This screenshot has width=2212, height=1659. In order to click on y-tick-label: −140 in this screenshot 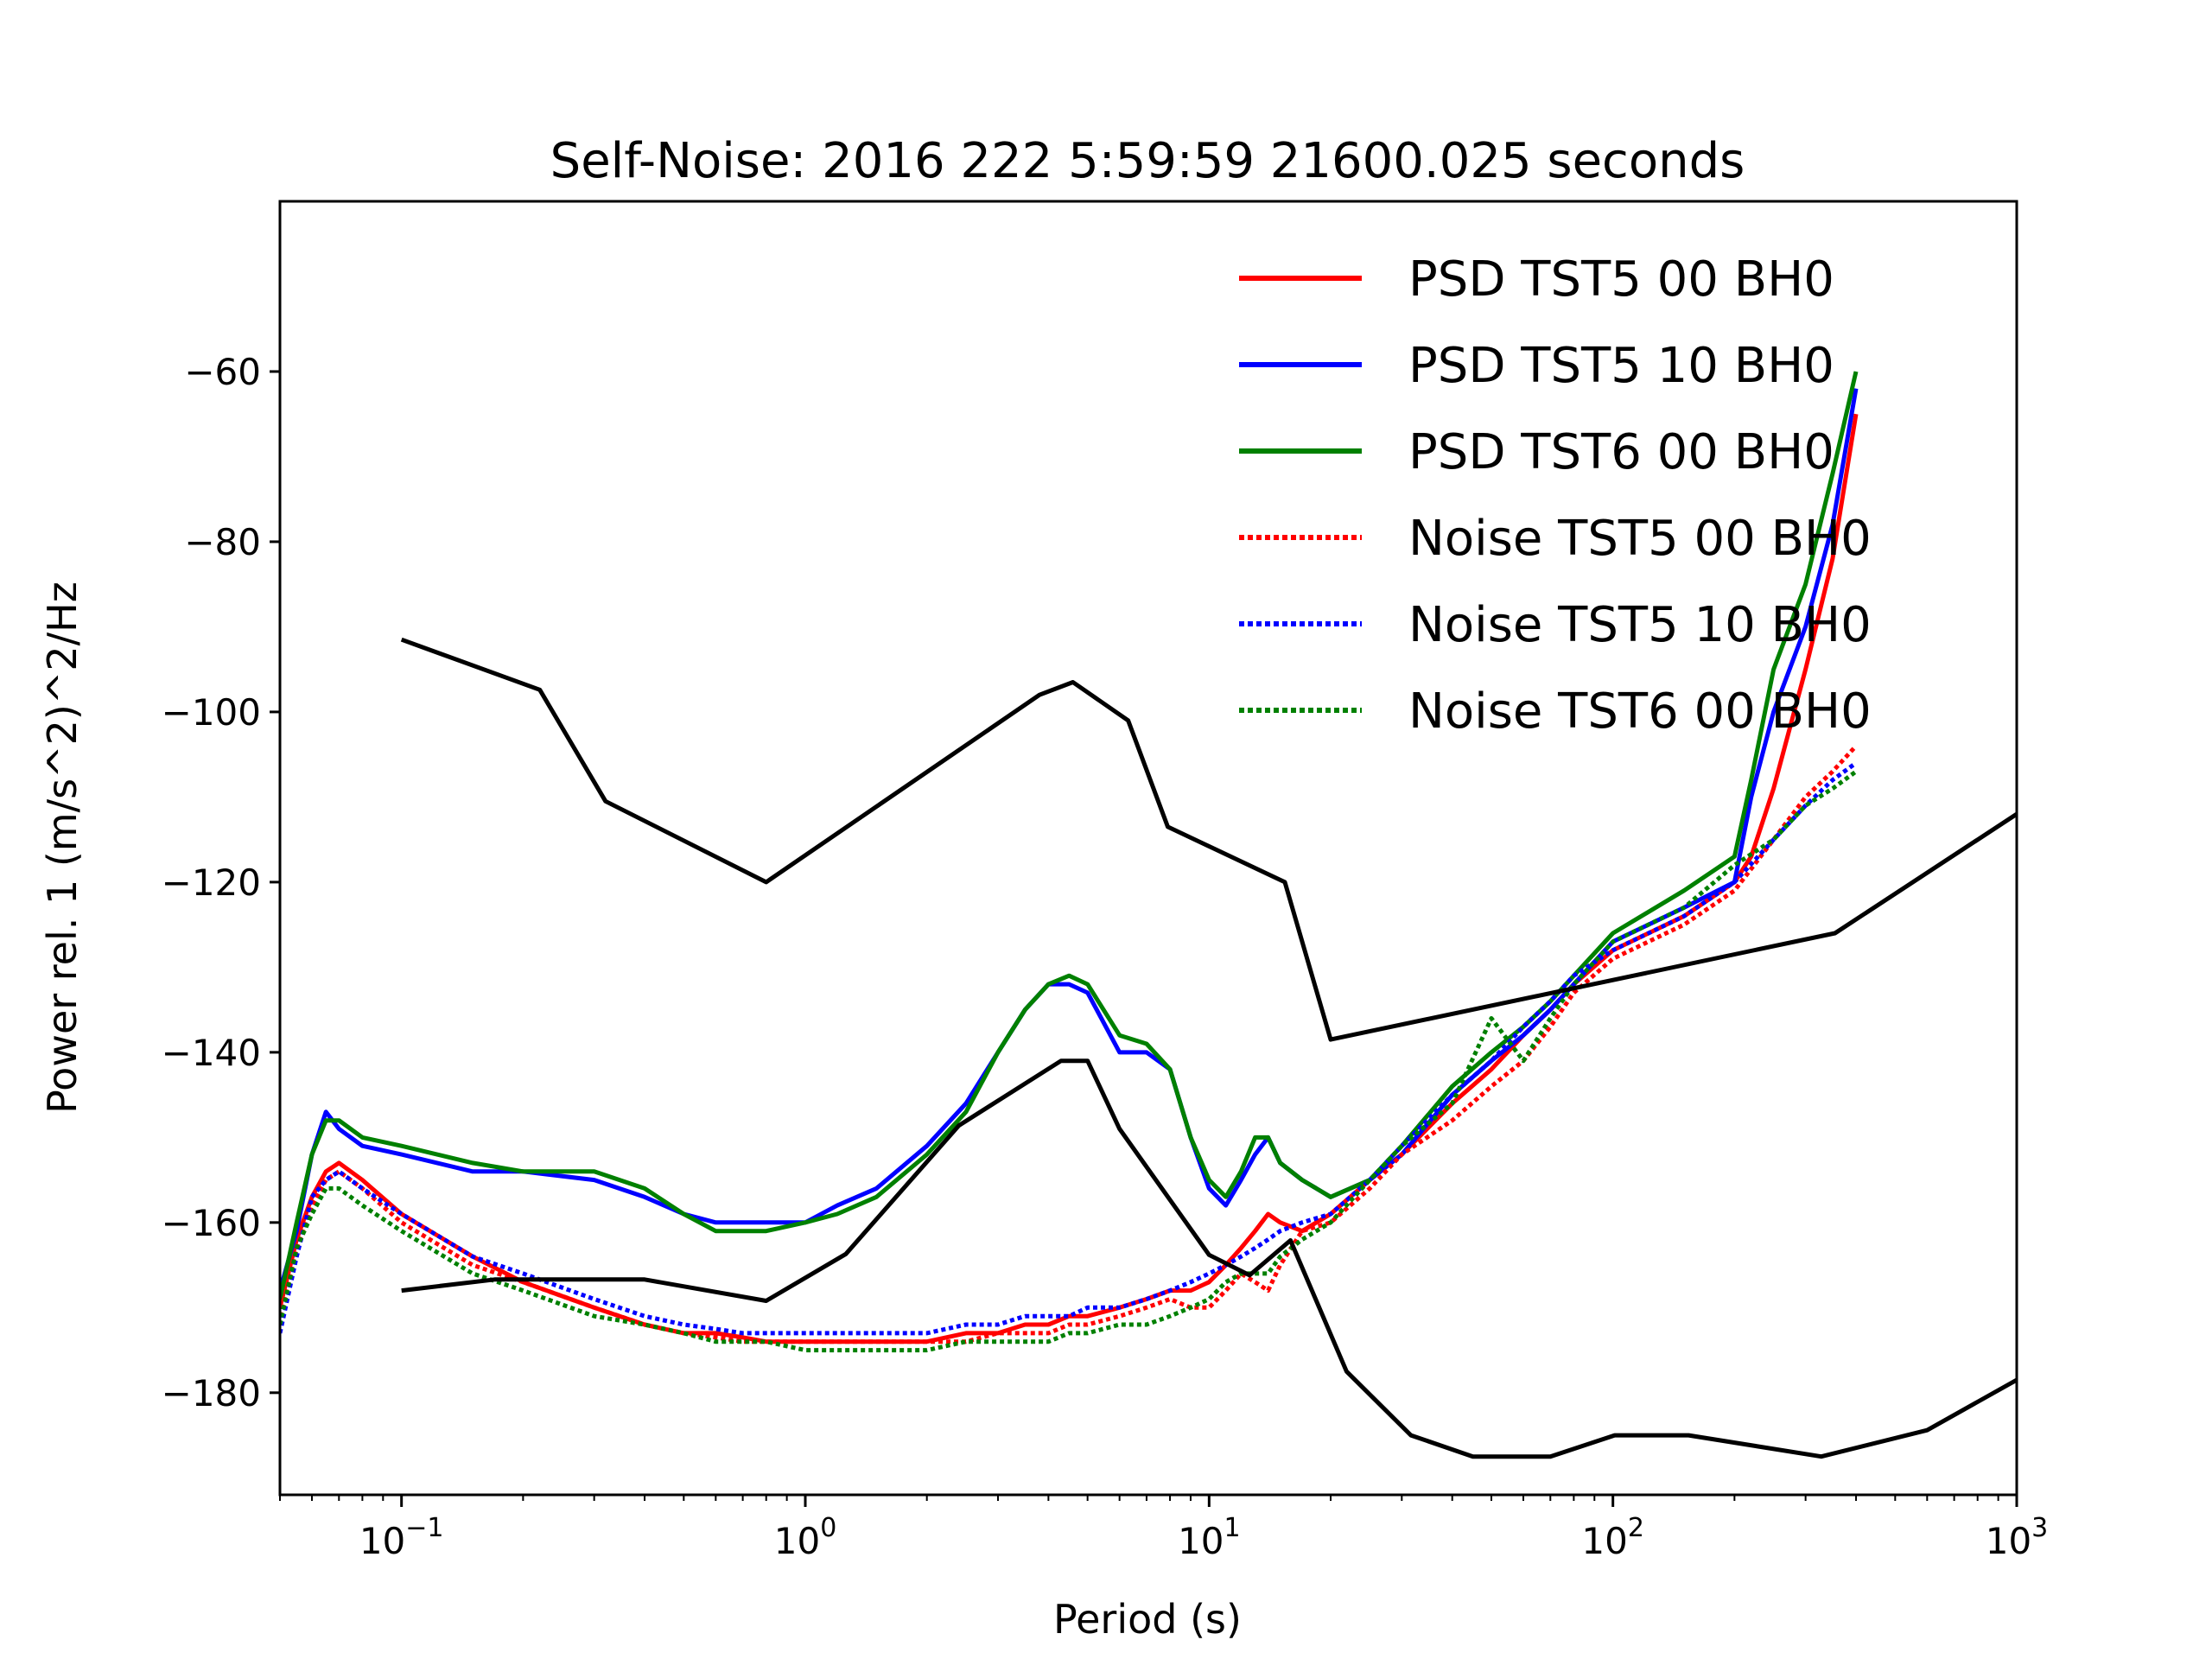, I will do `click(211, 1053)`.